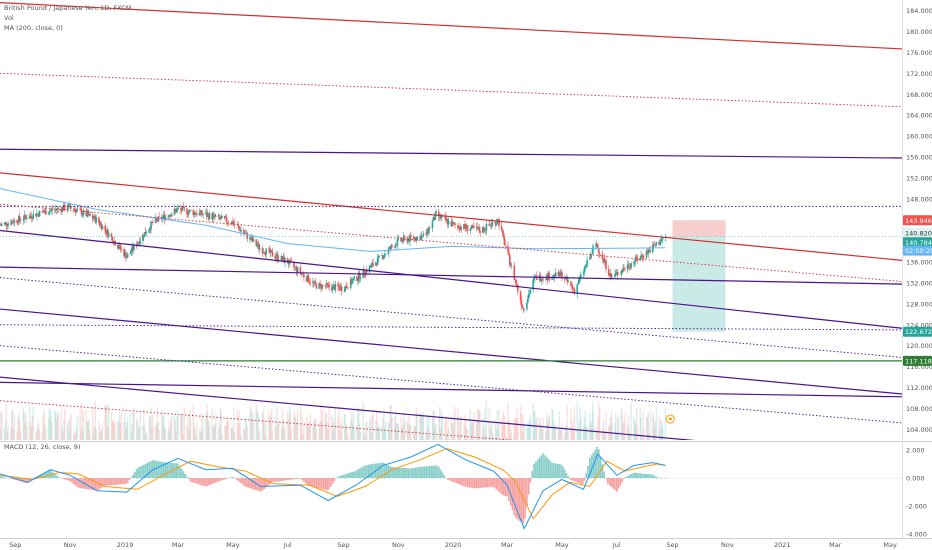 Image resolution: width=932 pixels, height=550 pixels. I want to click on price-tick-label: 116.000, so click(919, 367).